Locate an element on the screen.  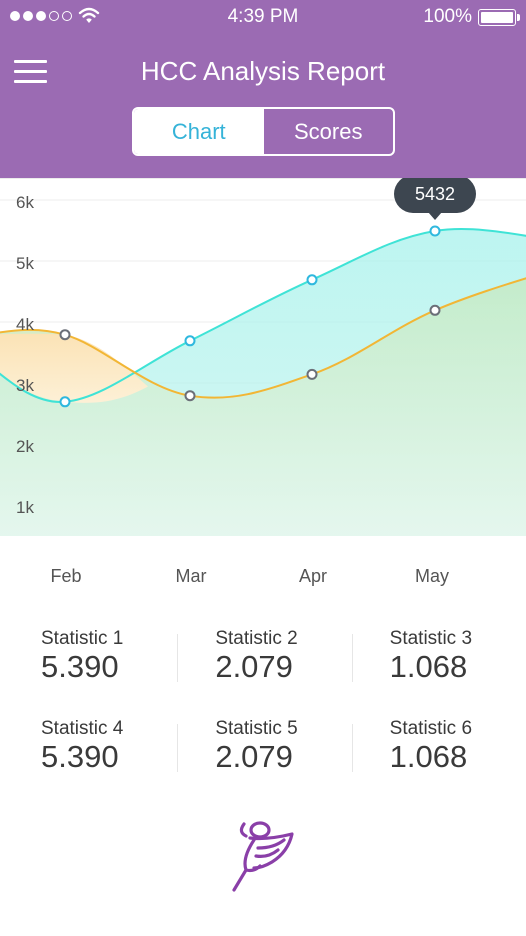
stat-card: Statistic 6 1.068 is located at coordinates (438, 753).